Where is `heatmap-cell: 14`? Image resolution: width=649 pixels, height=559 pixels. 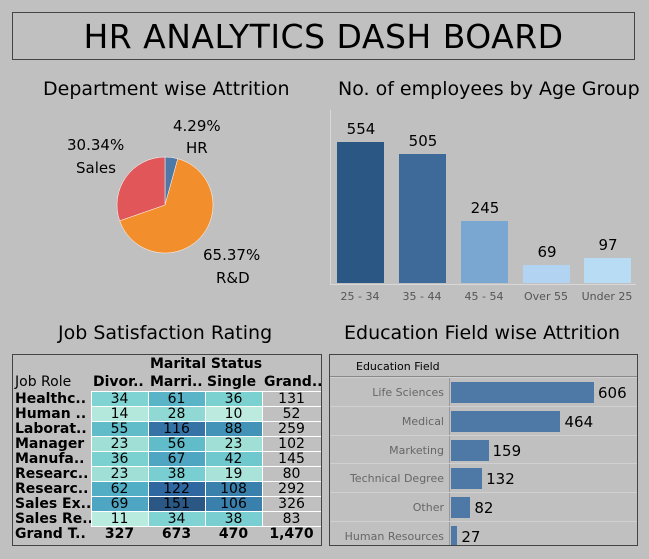
heatmap-cell: 14 is located at coordinates (119, 414).